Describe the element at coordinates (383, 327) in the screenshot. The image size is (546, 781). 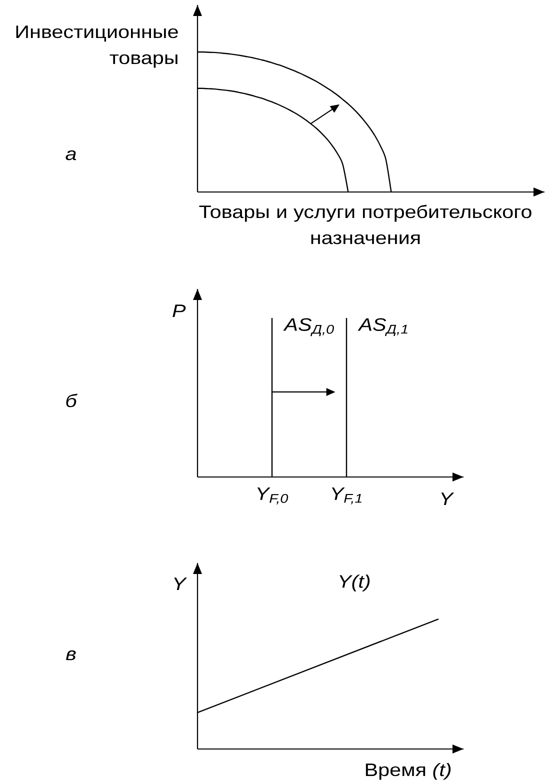
I see `series-label: AS$_{Д,1}$` at that location.